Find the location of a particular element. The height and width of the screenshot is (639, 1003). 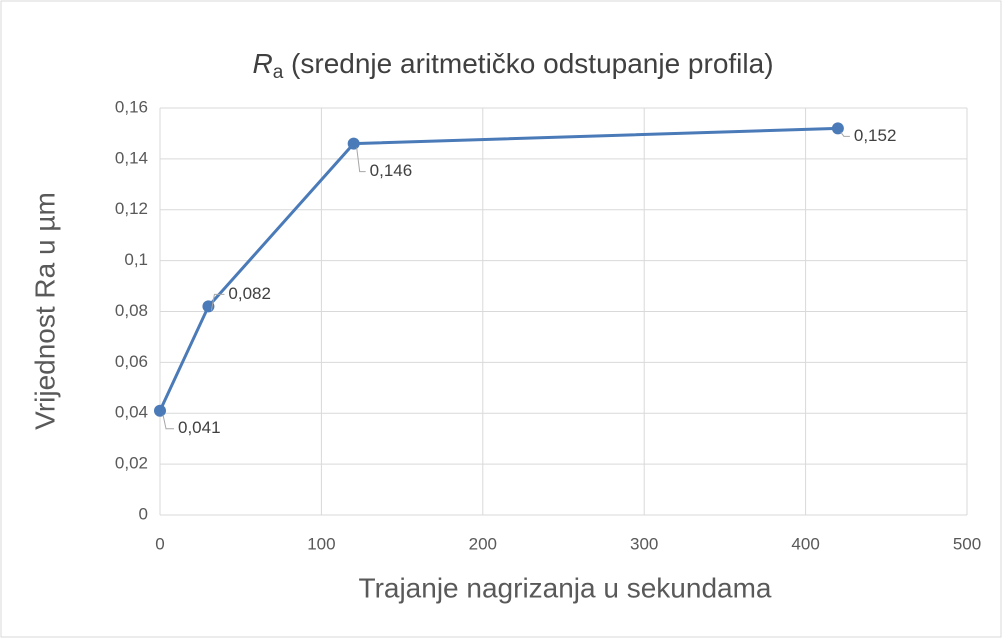

x-tick-label: 400 is located at coordinates (805, 543).